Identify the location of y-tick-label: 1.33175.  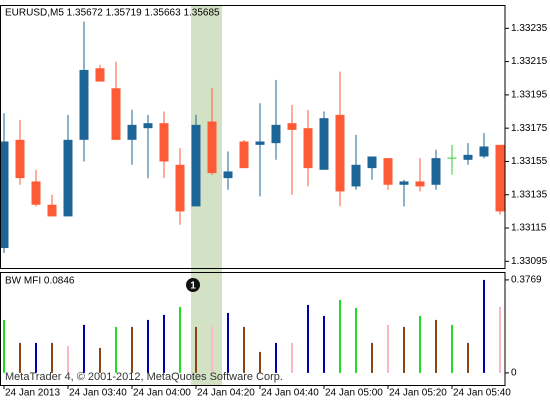
(529, 128).